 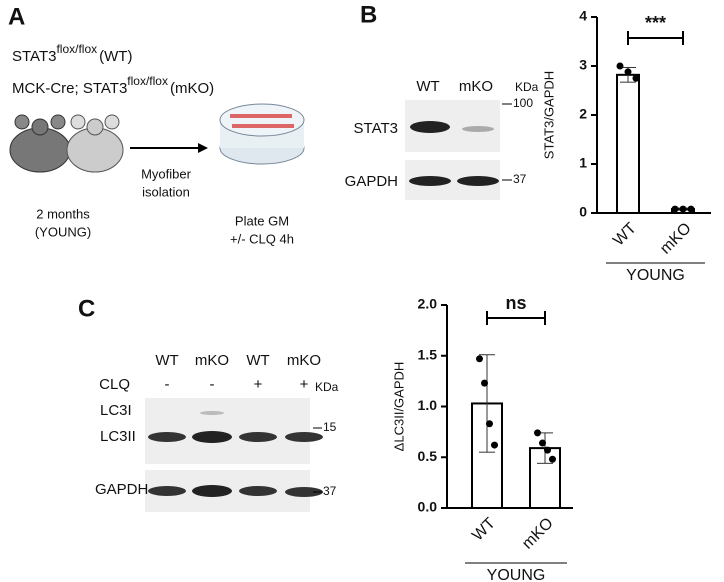 What do you see at coordinates (583, 16) in the screenshot?
I see `y-tick-label: 4` at bounding box center [583, 16].